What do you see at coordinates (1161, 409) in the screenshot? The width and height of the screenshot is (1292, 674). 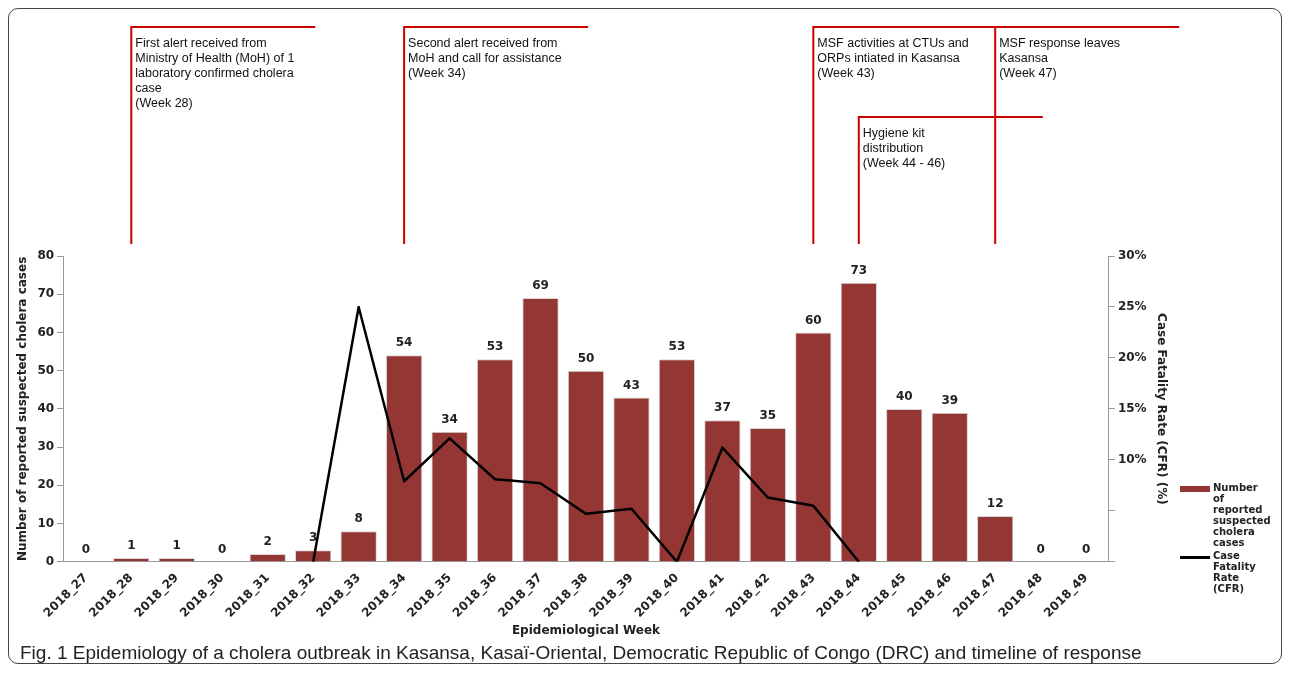 I see `y2-axis-title: Case Fatality Rate (CFR) (%)` at bounding box center [1161, 409].